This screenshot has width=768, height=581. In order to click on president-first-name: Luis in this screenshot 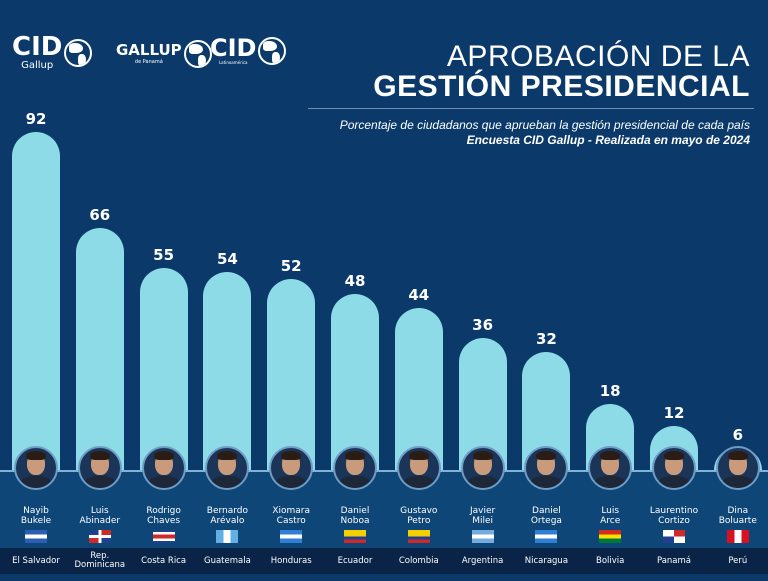, I will do `click(610, 511)`.